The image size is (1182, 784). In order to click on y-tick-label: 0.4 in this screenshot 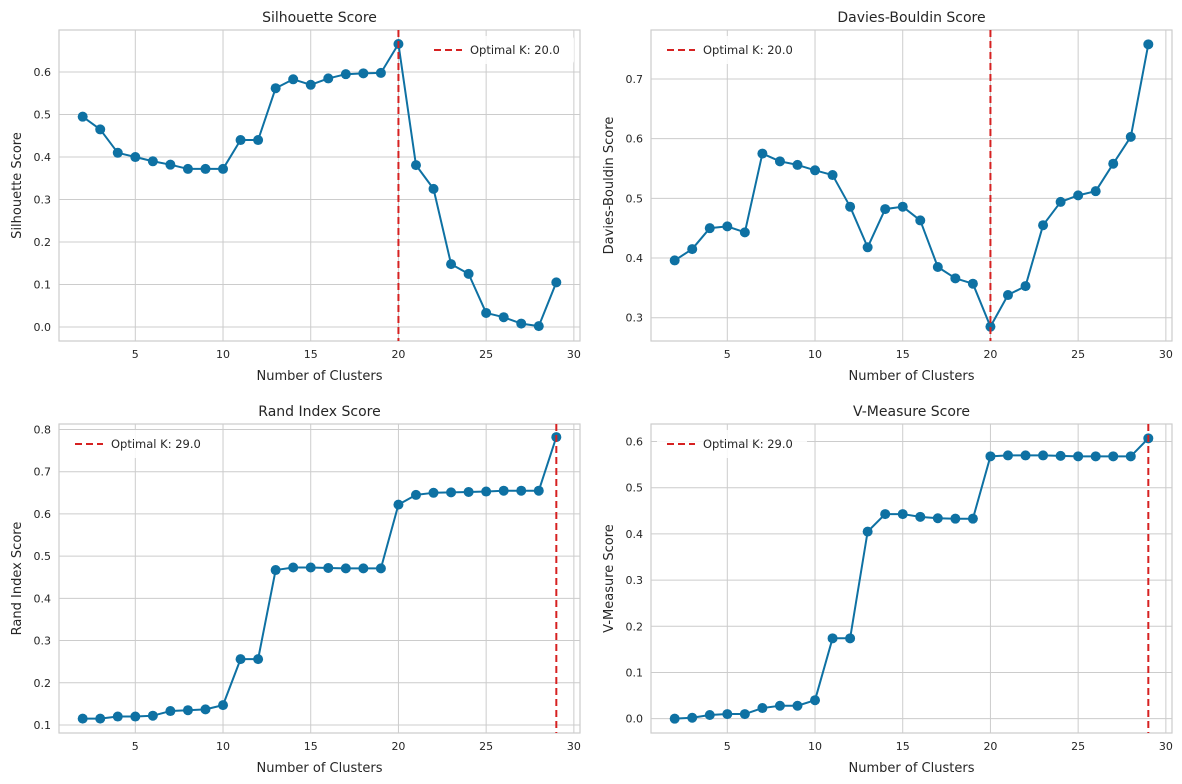, I will do `click(43, 157)`.